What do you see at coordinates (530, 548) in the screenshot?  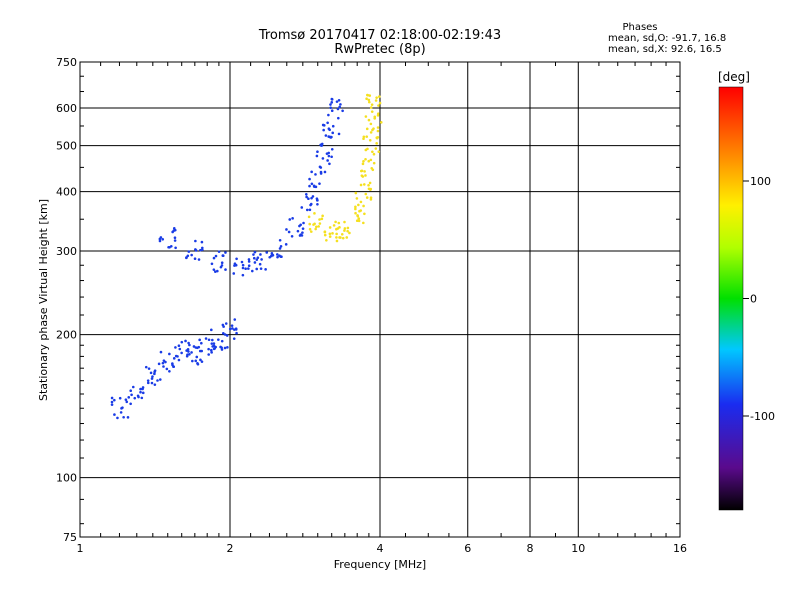 I see `x-tick-label: 8` at bounding box center [530, 548].